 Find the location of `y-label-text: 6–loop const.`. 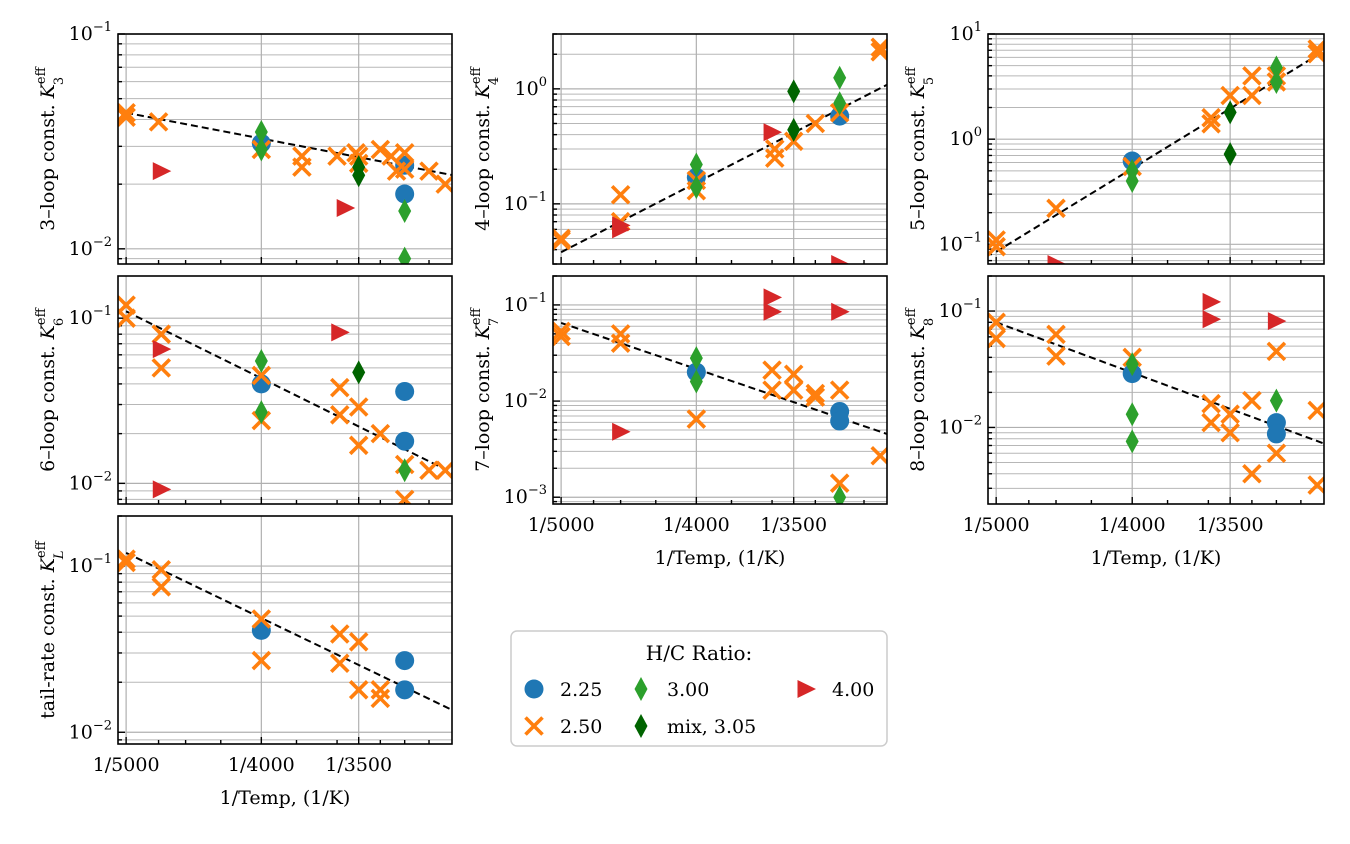

y-label-text: 6–loop const. is located at coordinates (48, 405).